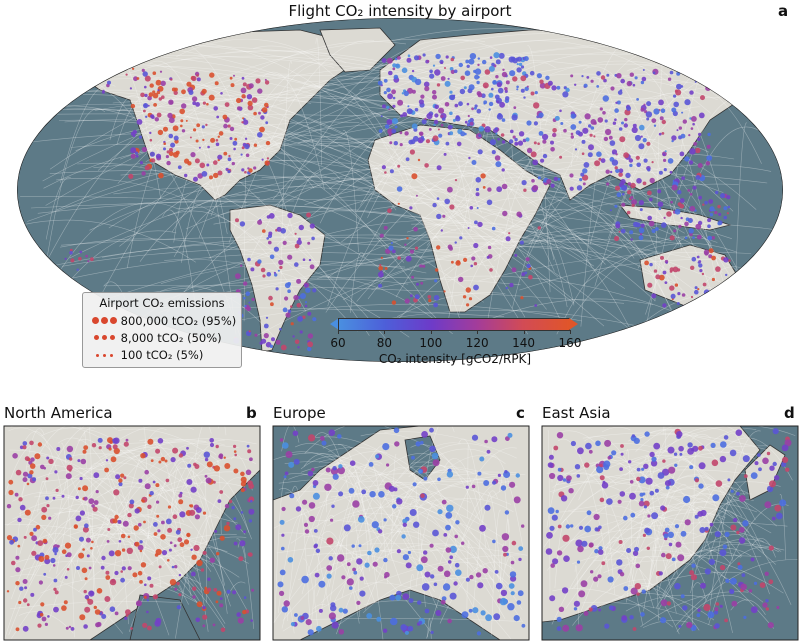 The height and width of the screenshot is (644, 800). I want to click on legend-marker-large, so click(104, 321).